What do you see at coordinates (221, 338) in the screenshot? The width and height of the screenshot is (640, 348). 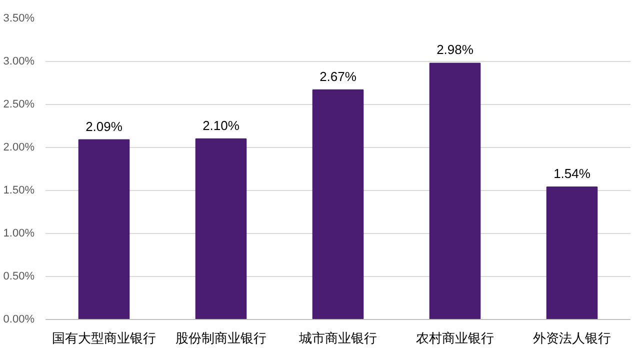 I see `x-tick-label: 股份制商业银行` at bounding box center [221, 338].